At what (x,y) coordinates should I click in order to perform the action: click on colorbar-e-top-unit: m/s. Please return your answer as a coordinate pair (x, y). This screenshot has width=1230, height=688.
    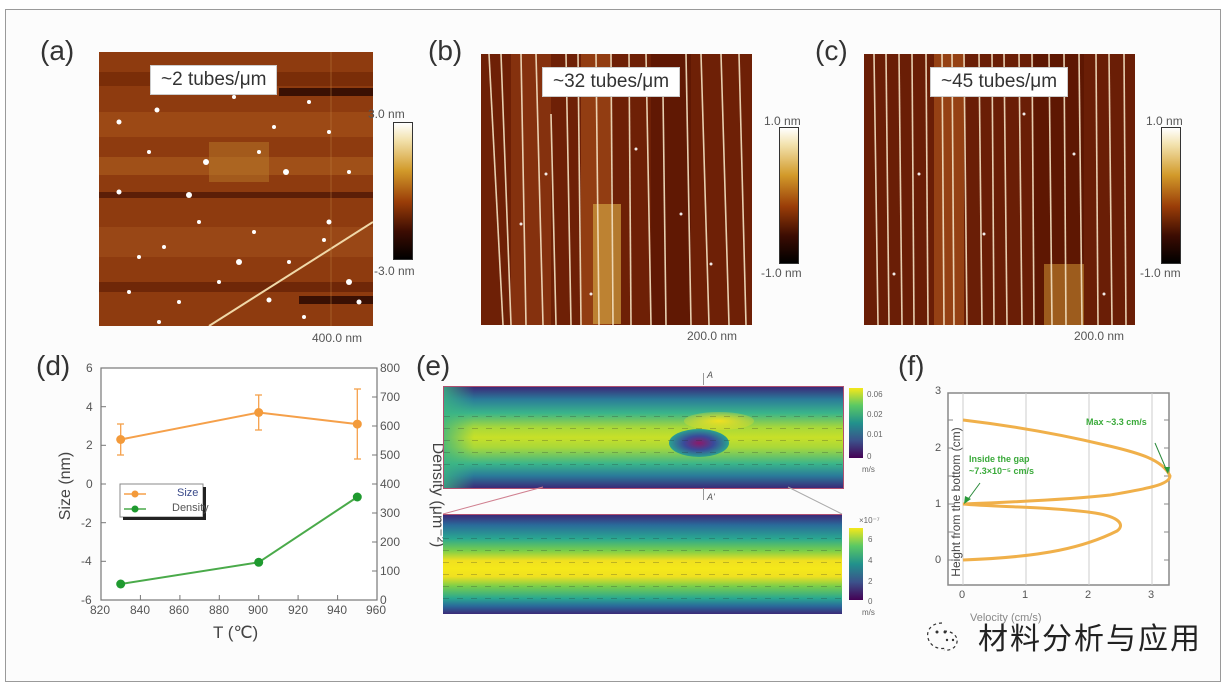
    Looking at the image, I should click on (868, 469).